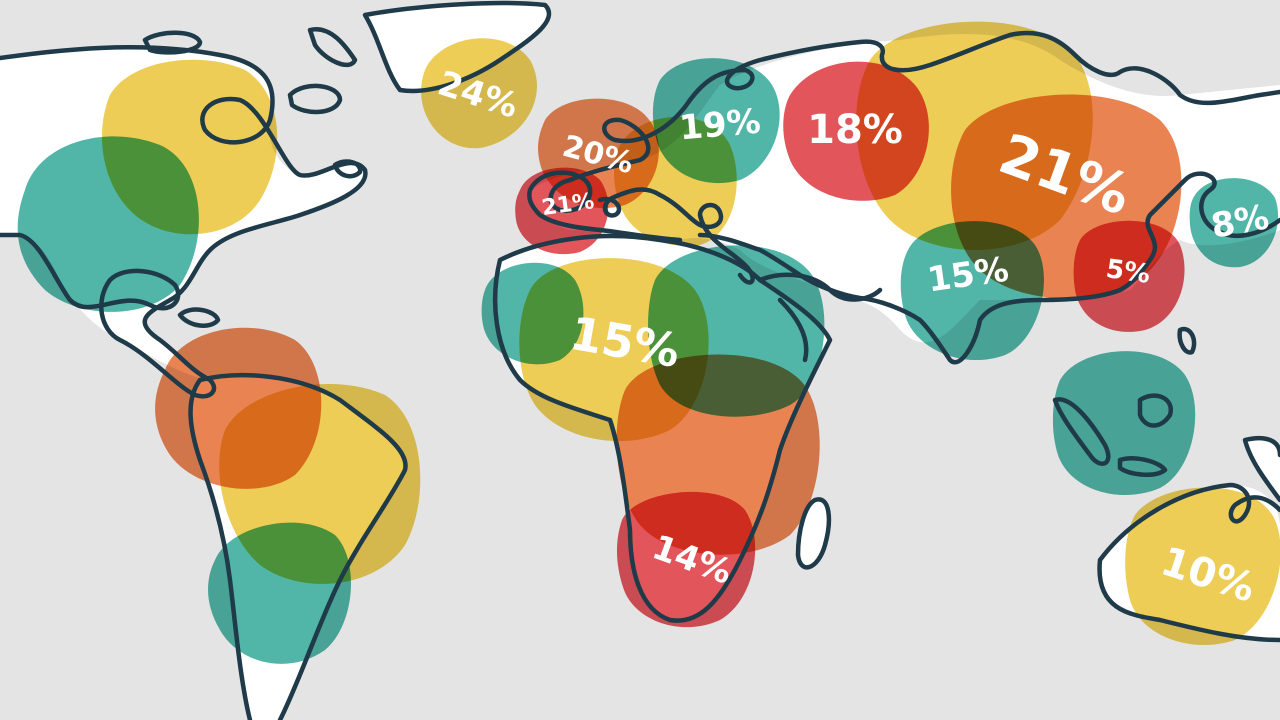  I want to click on coastline-mediterranean, so click(676, 236).